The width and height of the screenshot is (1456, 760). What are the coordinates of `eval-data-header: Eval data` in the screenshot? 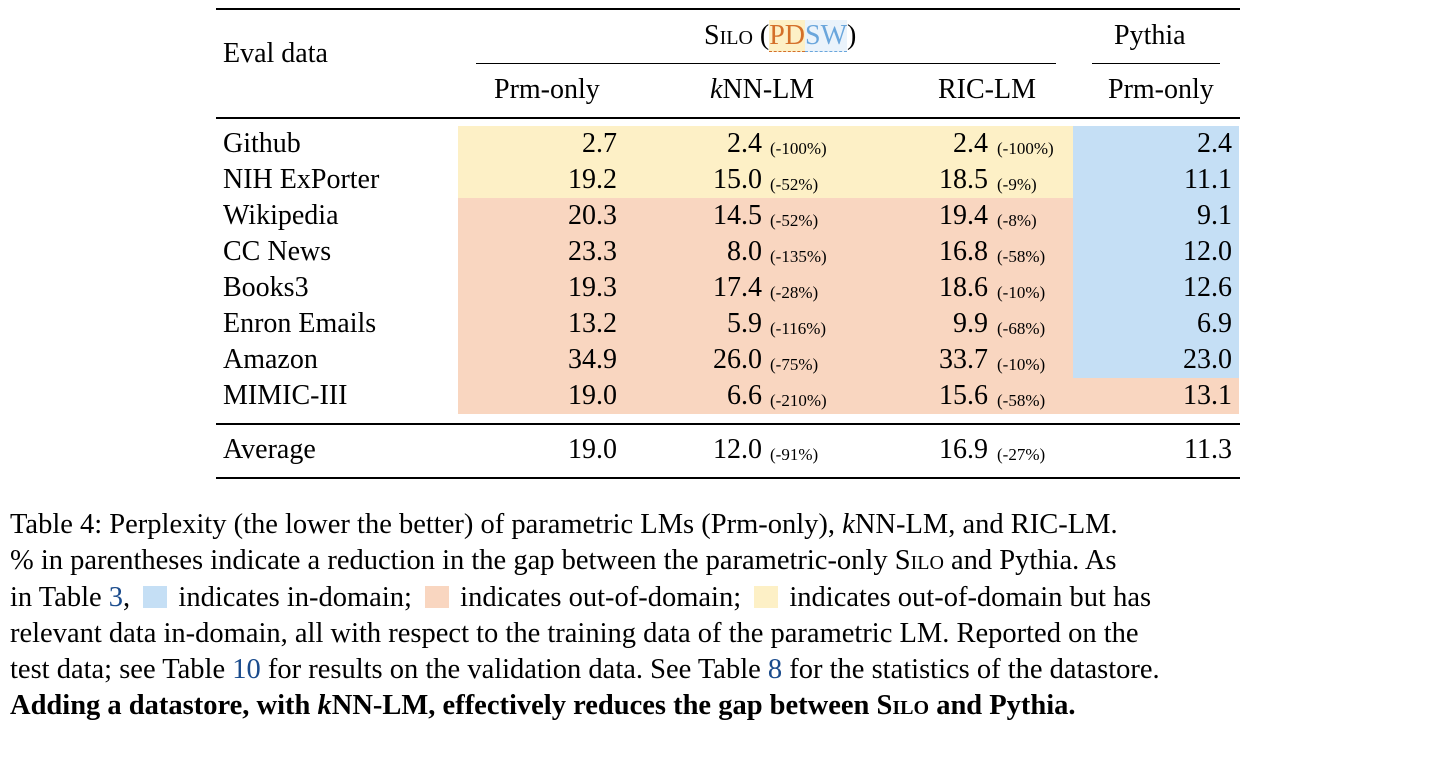 It's located at (275, 53).